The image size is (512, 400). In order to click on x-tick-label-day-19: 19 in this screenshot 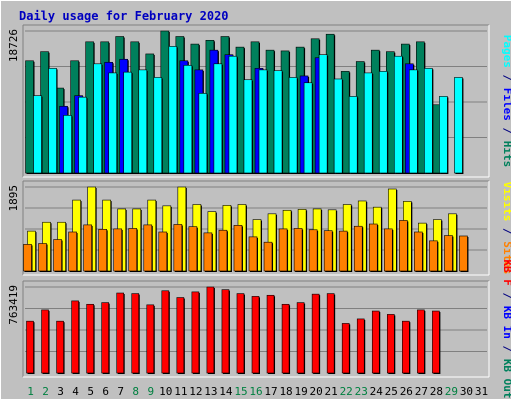, I will do `click(300, 391)`.